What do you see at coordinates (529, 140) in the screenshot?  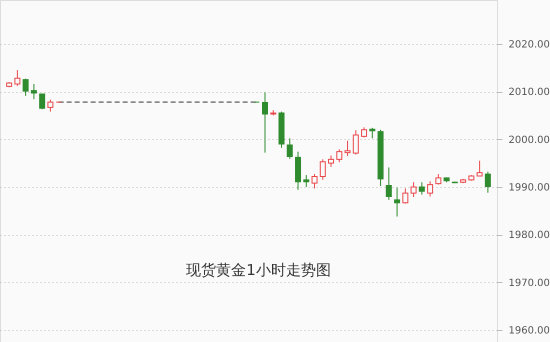 I see `y-tick-label: 2000.00` at bounding box center [529, 140].